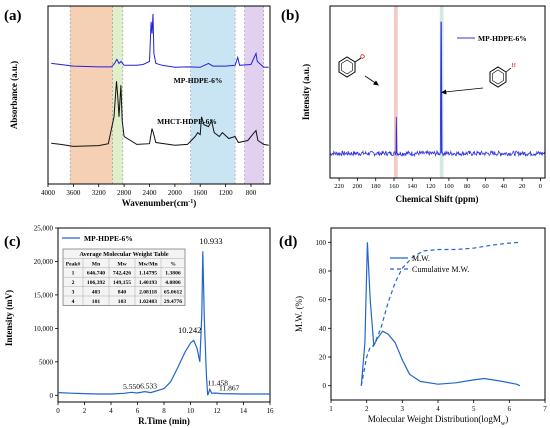  Describe the element at coordinates (148, 283) in the screenshot. I see `panel-c-table-cell: 1.40193` at that location.